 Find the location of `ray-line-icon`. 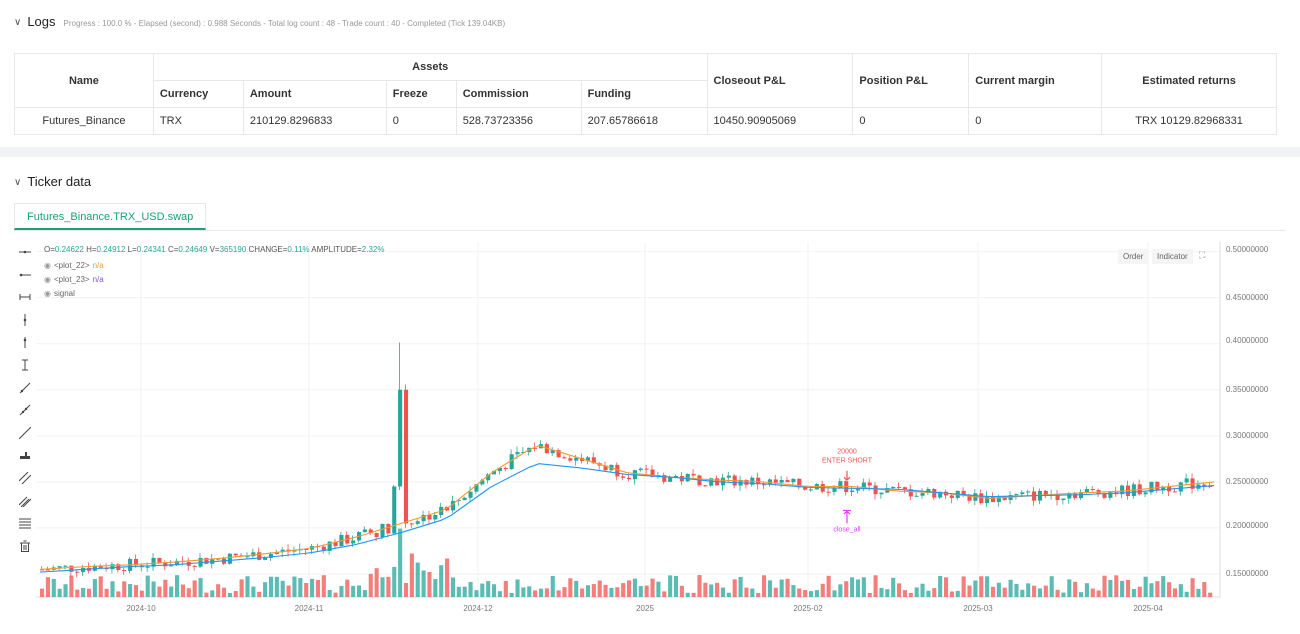

ray-line-icon is located at coordinates (25, 410).